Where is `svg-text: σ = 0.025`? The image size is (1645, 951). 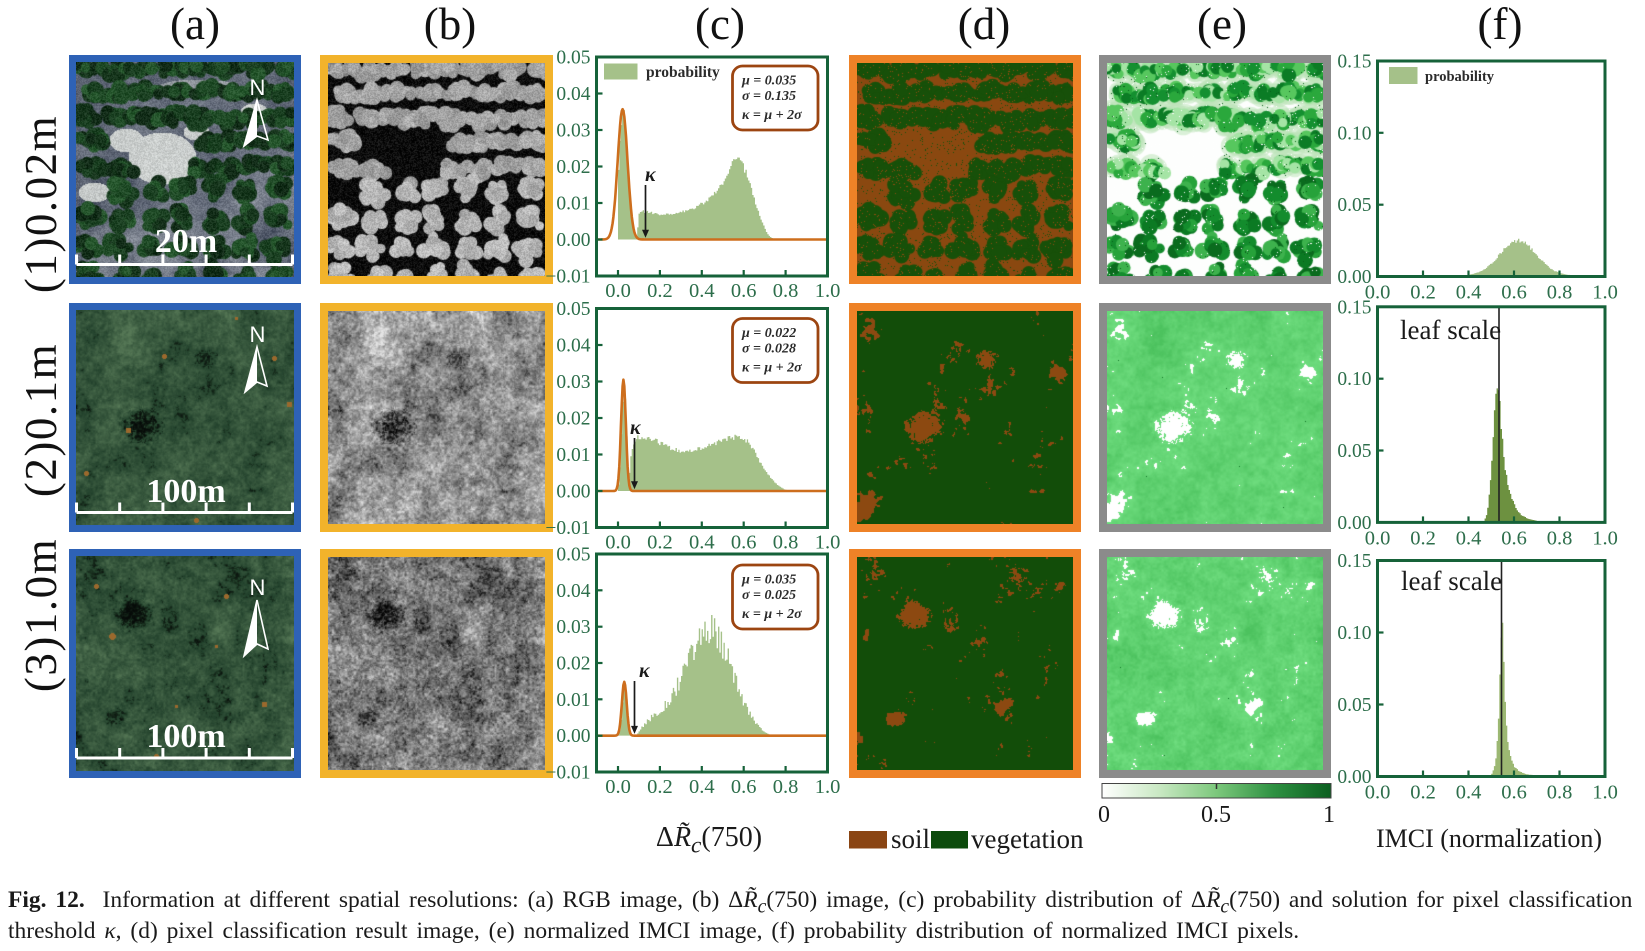
svg-text: σ = 0.025 is located at coordinates (769, 595).